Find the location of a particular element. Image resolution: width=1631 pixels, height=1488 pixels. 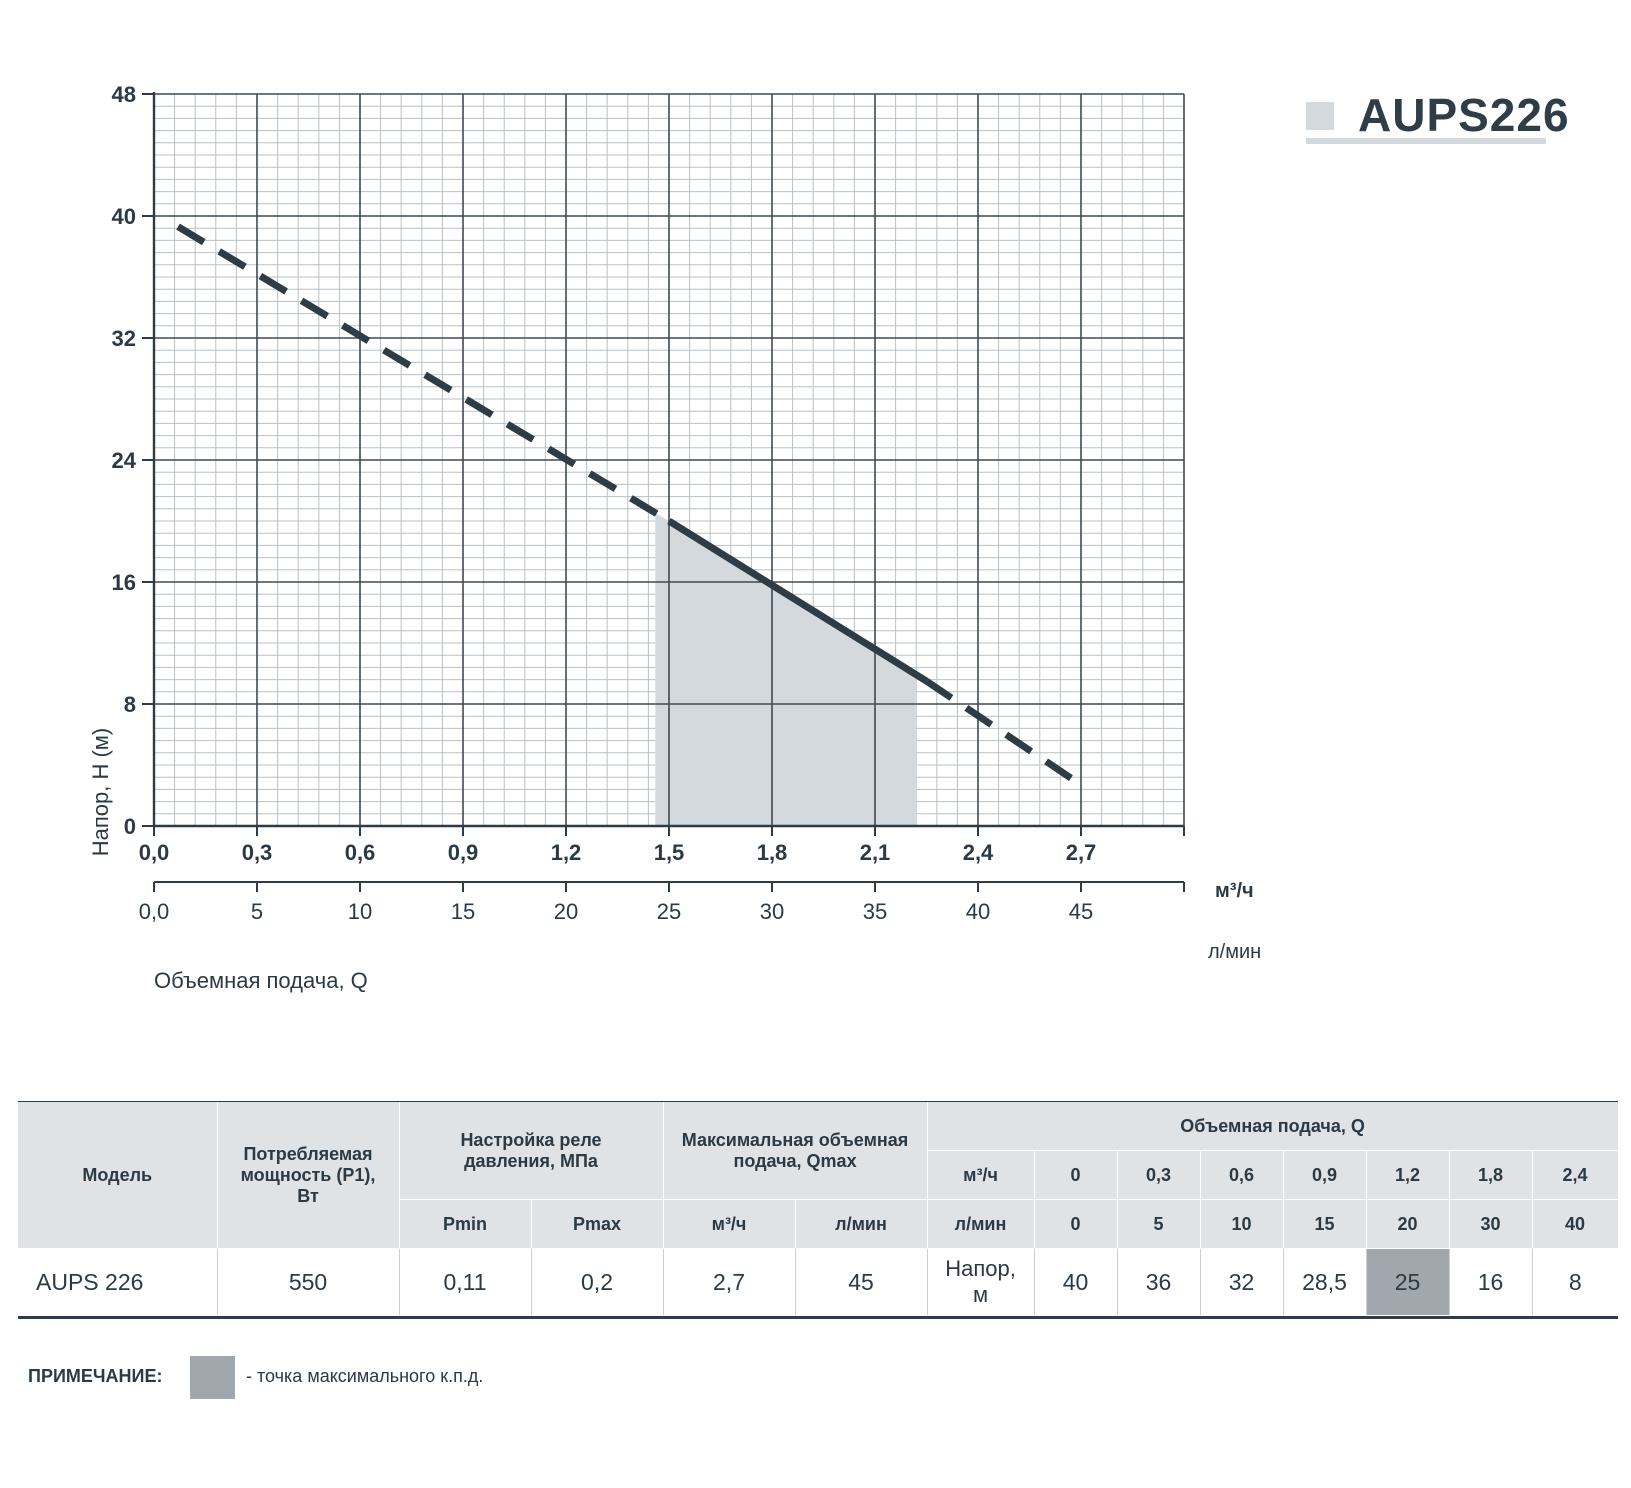

cell-head-2: 32 is located at coordinates (1242, 1281).